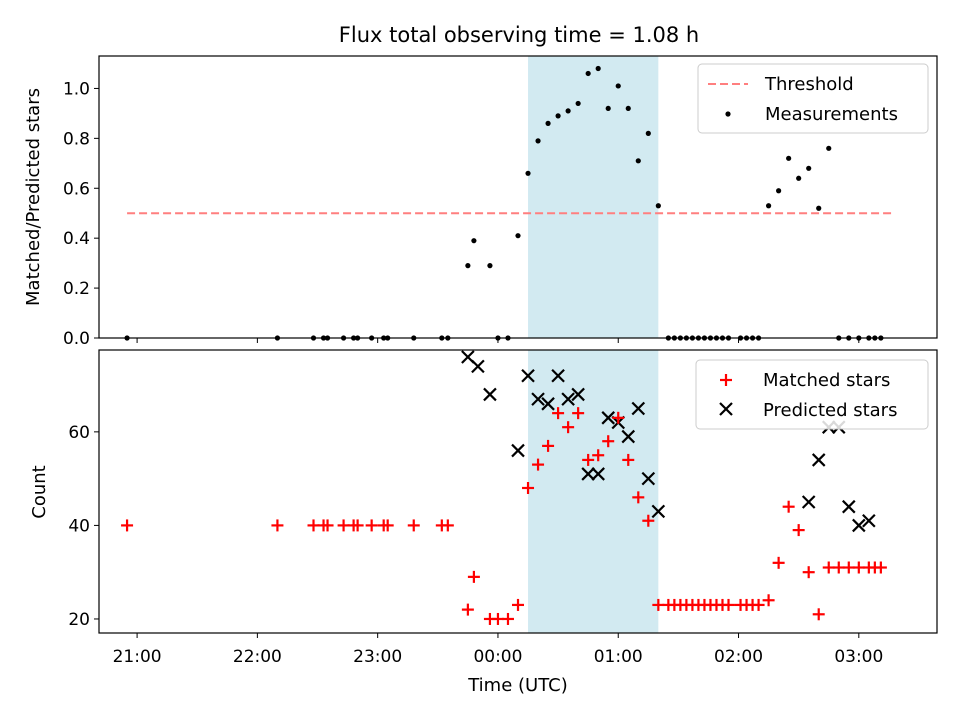  I want to click on top-legend-box, so click(813, 98).